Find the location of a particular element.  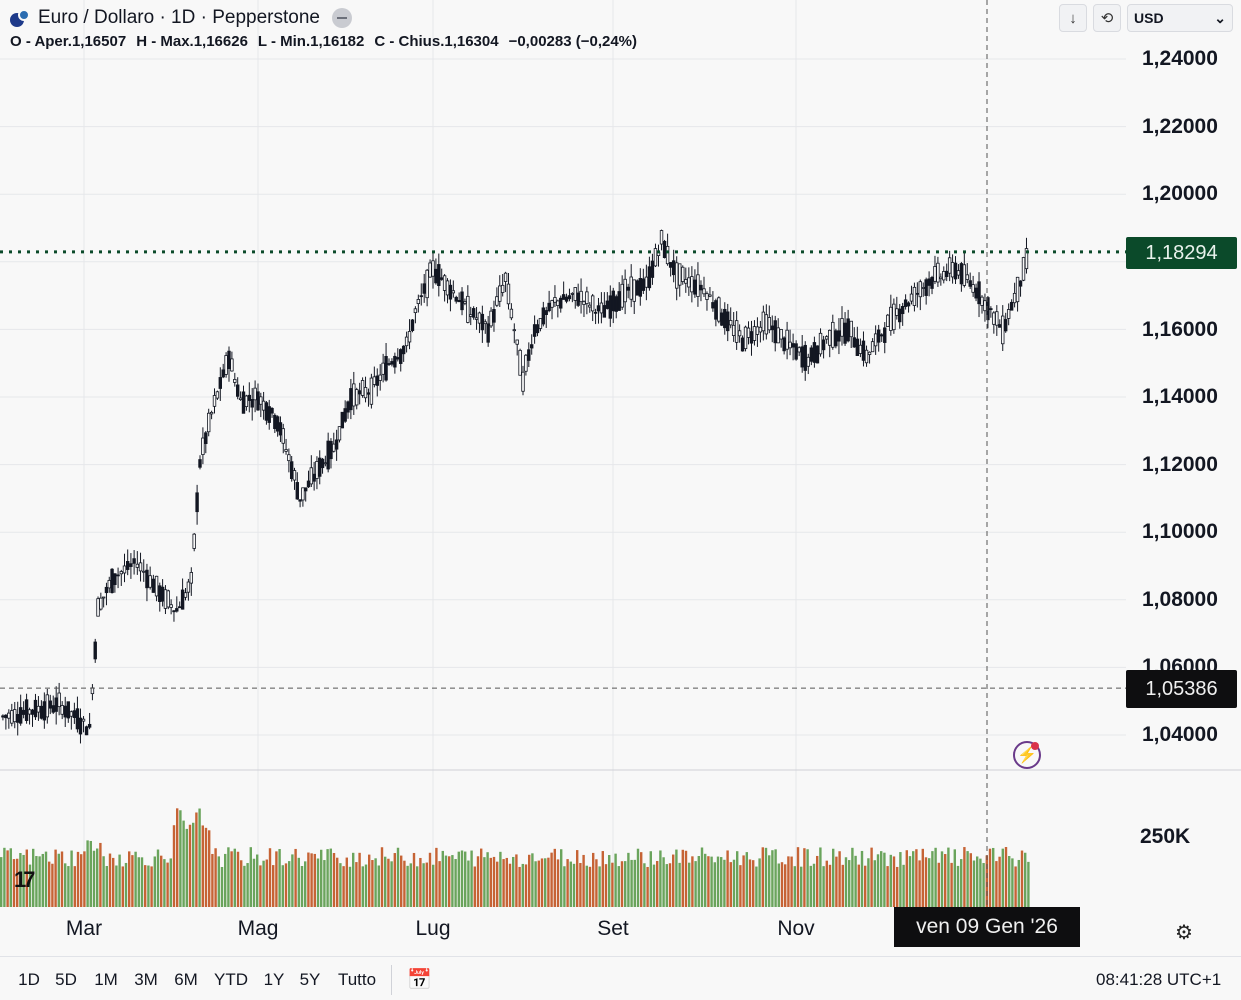

range-1y-button: 1Y is located at coordinates (274, 979).